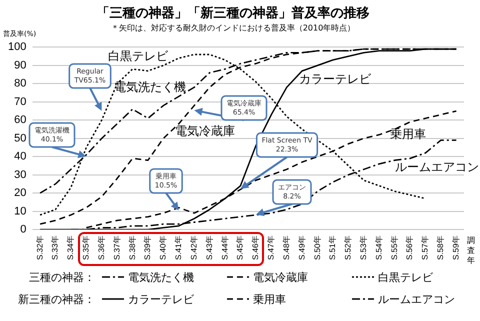 The image size is (480, 321). I want to click on y-tick-label: 30, so click(20, 174).